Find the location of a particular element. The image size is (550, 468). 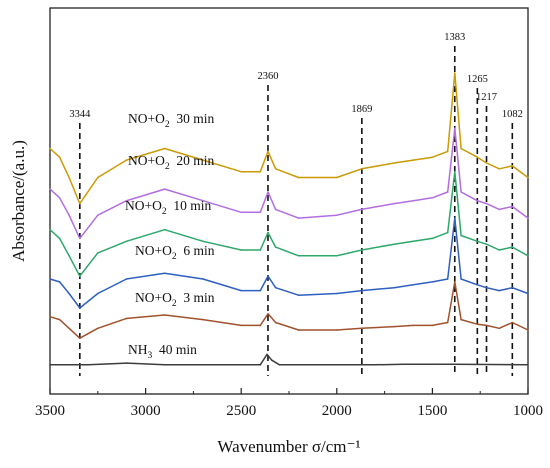

peak-label-1265: 1265 is located at coordinates (477, 79).